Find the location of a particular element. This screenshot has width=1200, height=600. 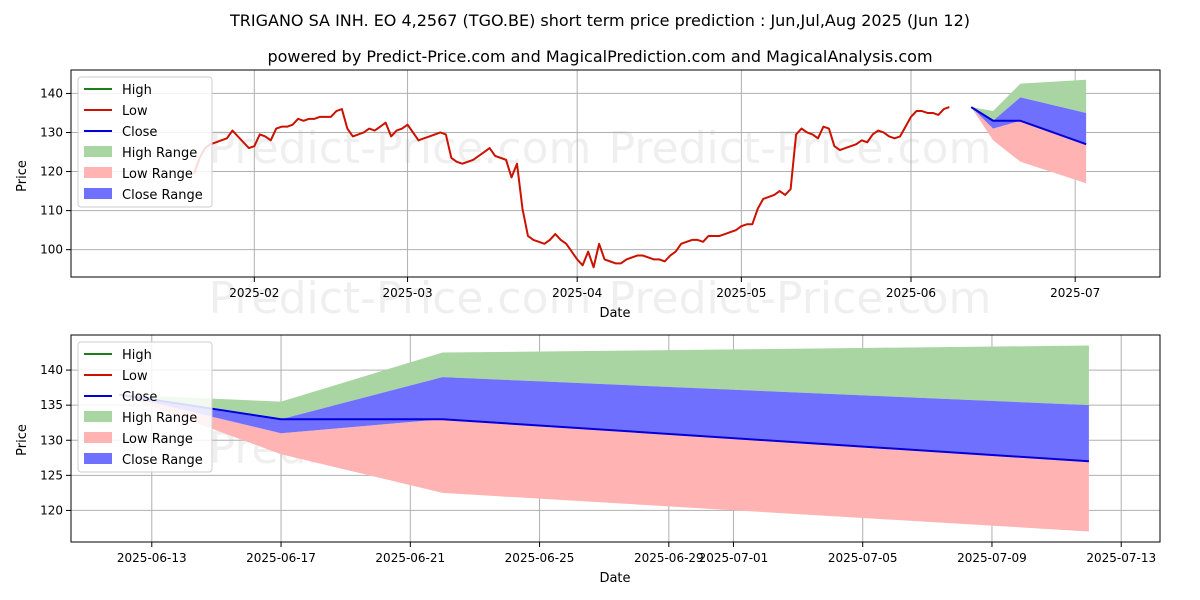

bottom-legend-close-label: Close is located at coordinates (139, 397).